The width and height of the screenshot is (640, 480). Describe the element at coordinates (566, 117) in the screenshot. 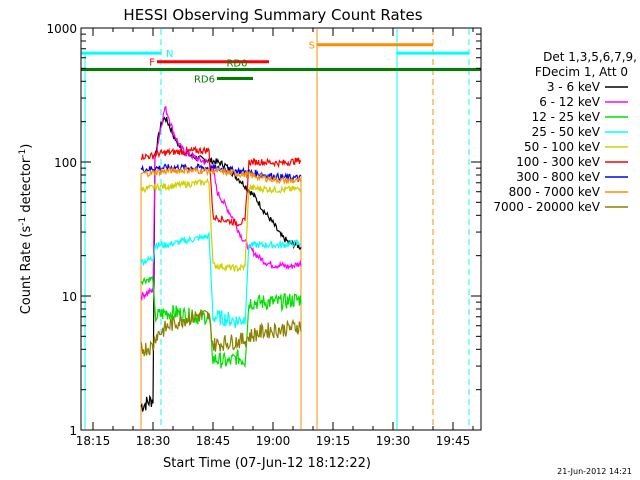

I see `legend-label-2: 12 - 25 keV` at that location.